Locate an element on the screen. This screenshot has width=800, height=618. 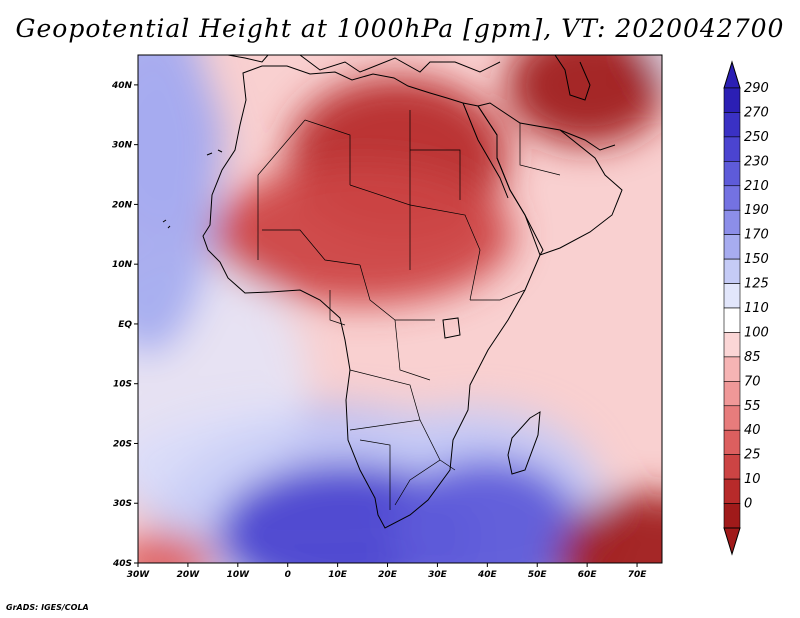
colorbar-level-label: 10 is located at coordinates (752, 479).